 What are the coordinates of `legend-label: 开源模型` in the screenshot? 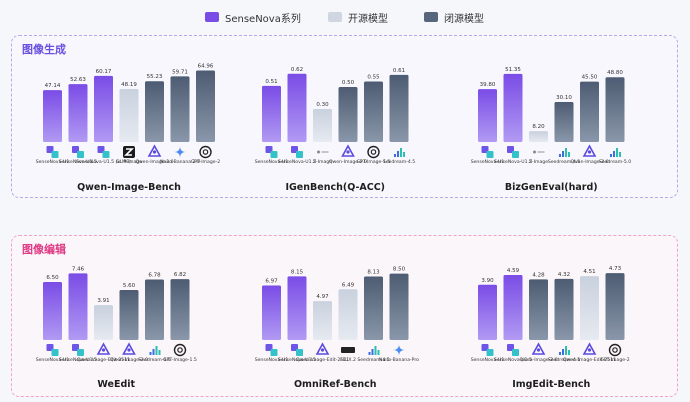 It's located at (368, 19).